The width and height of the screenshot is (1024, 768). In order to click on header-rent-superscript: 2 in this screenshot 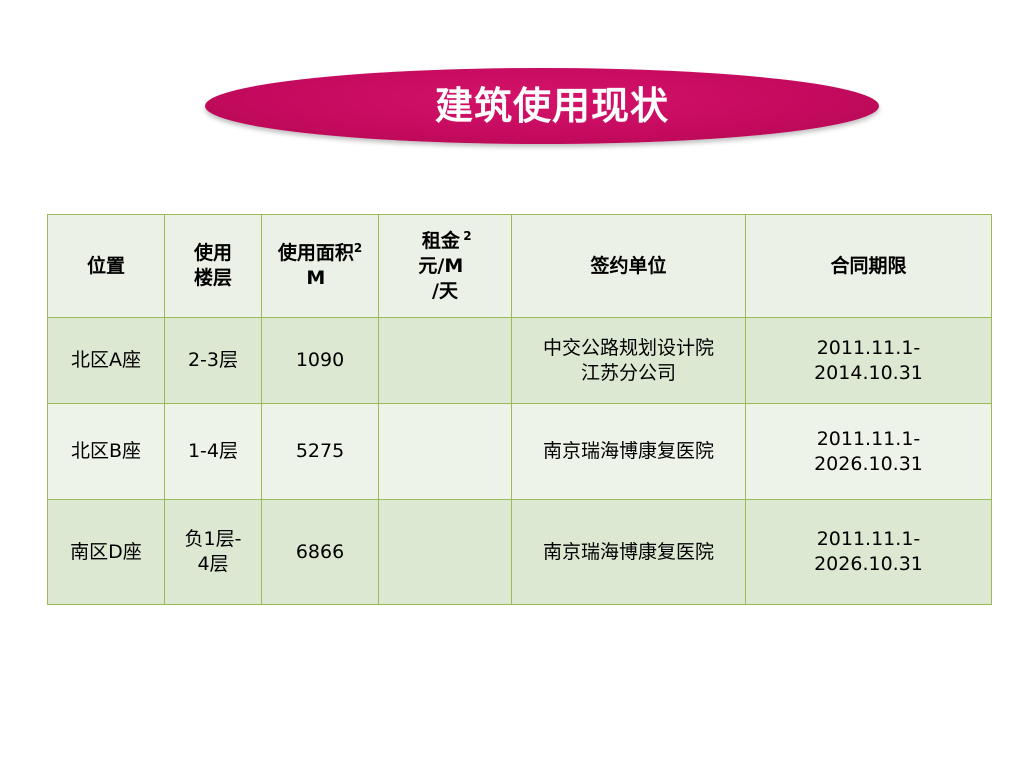, I will do `click(467, 235)`.